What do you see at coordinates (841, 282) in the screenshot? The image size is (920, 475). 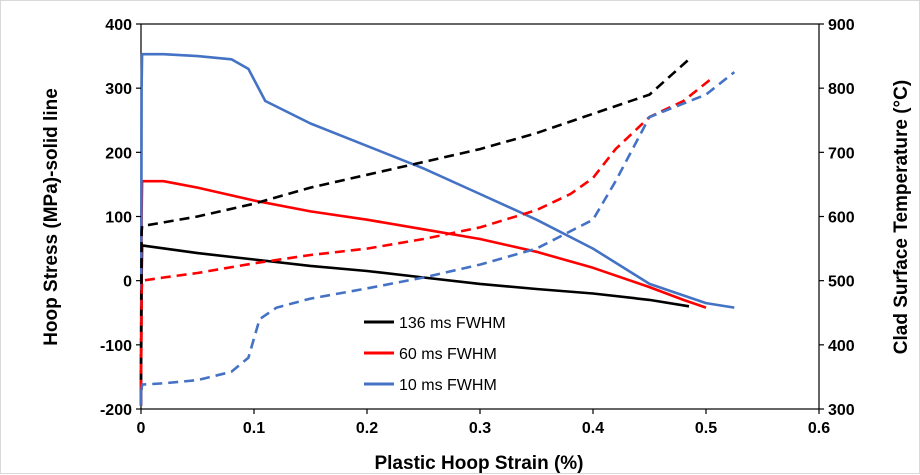 I see `y2-tick-label: 500` at bounding box center [841, 282].